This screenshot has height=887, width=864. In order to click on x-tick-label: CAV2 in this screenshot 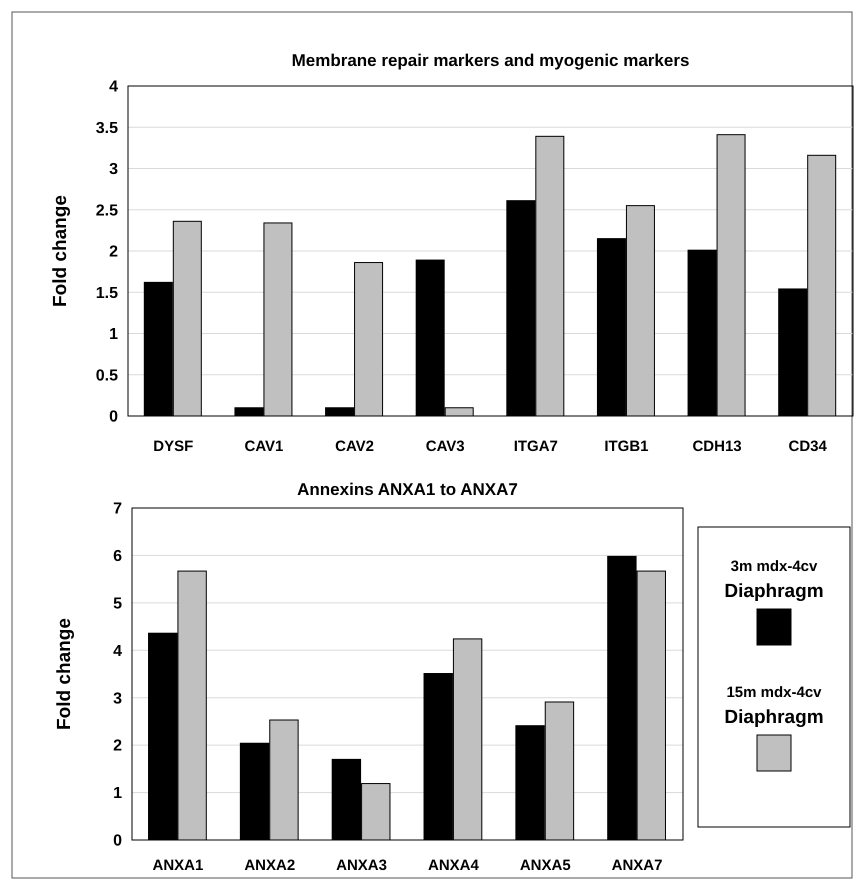, I will do `click(354, 446)`.